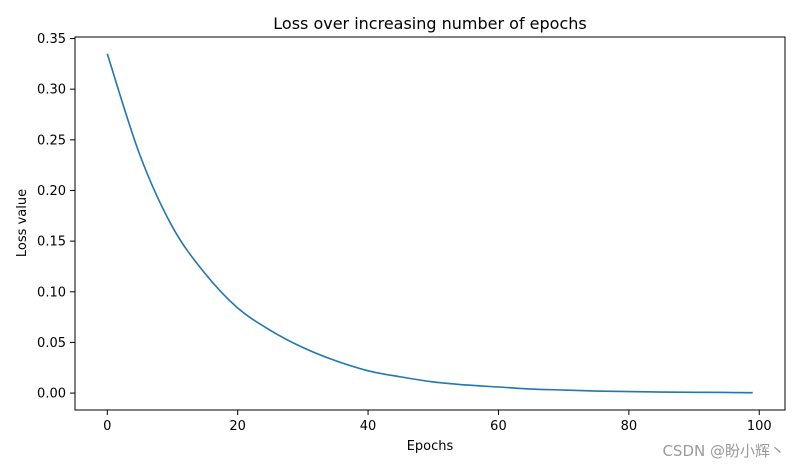 The width and height of the screenshot is (799, 468). I want to click on x-axis-label: Epochs, so click(430, 446).